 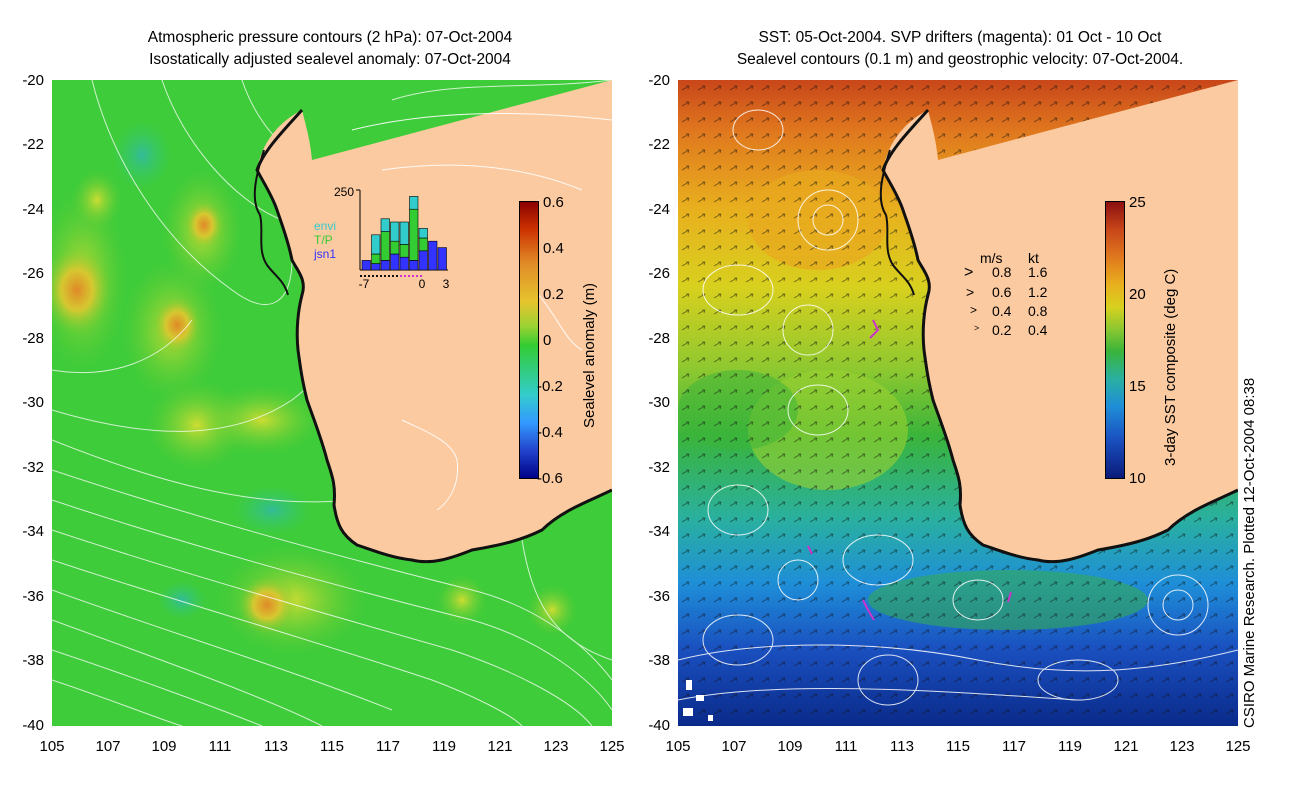 I want to click on legend-tp: T/P, so click(x=323, y=240).